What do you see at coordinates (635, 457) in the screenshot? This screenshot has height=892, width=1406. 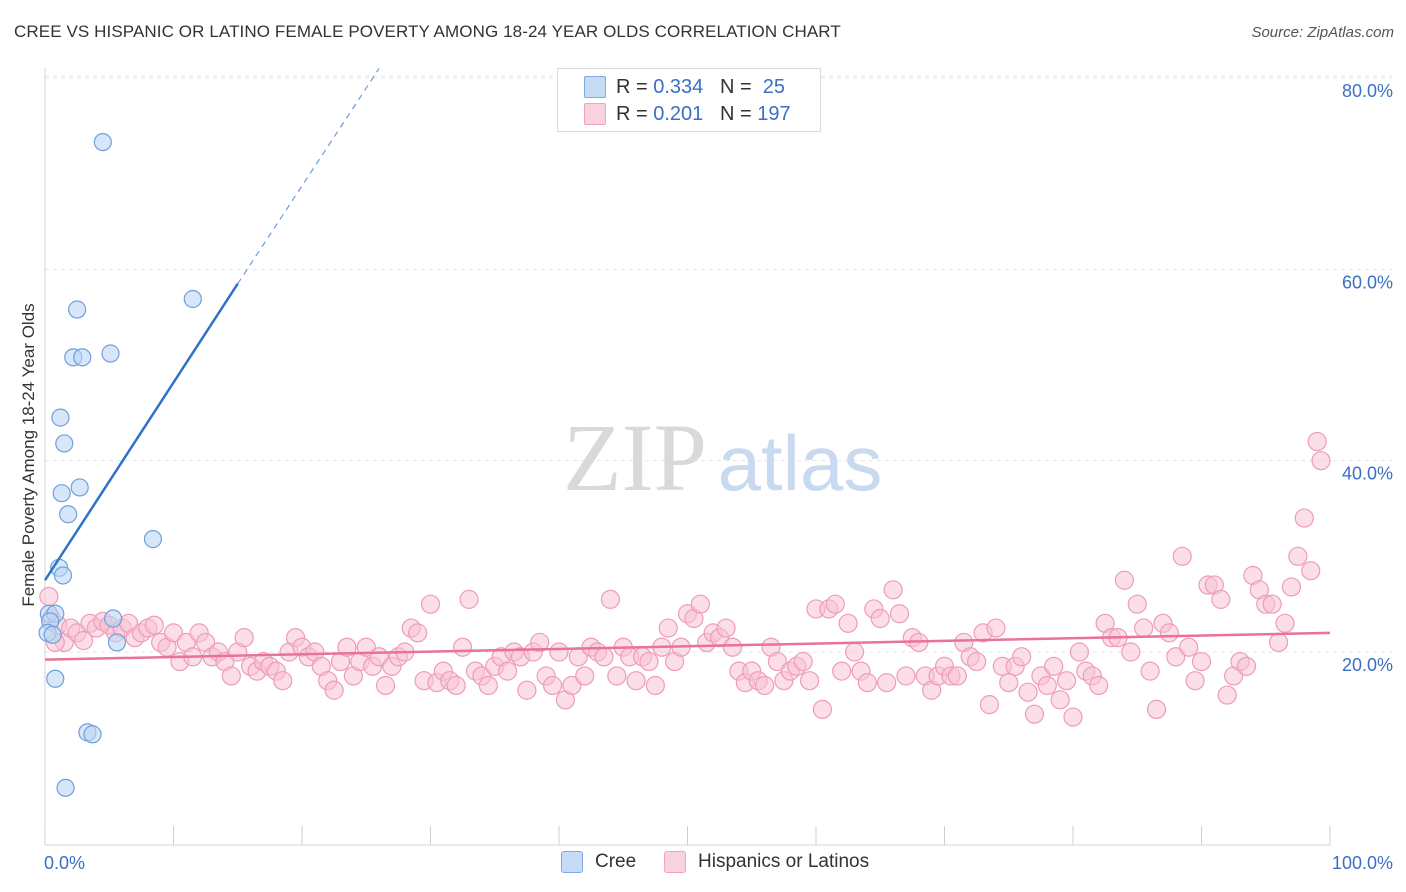 I see `watermark-zip: ZIP` at bounding box center [635, 457].